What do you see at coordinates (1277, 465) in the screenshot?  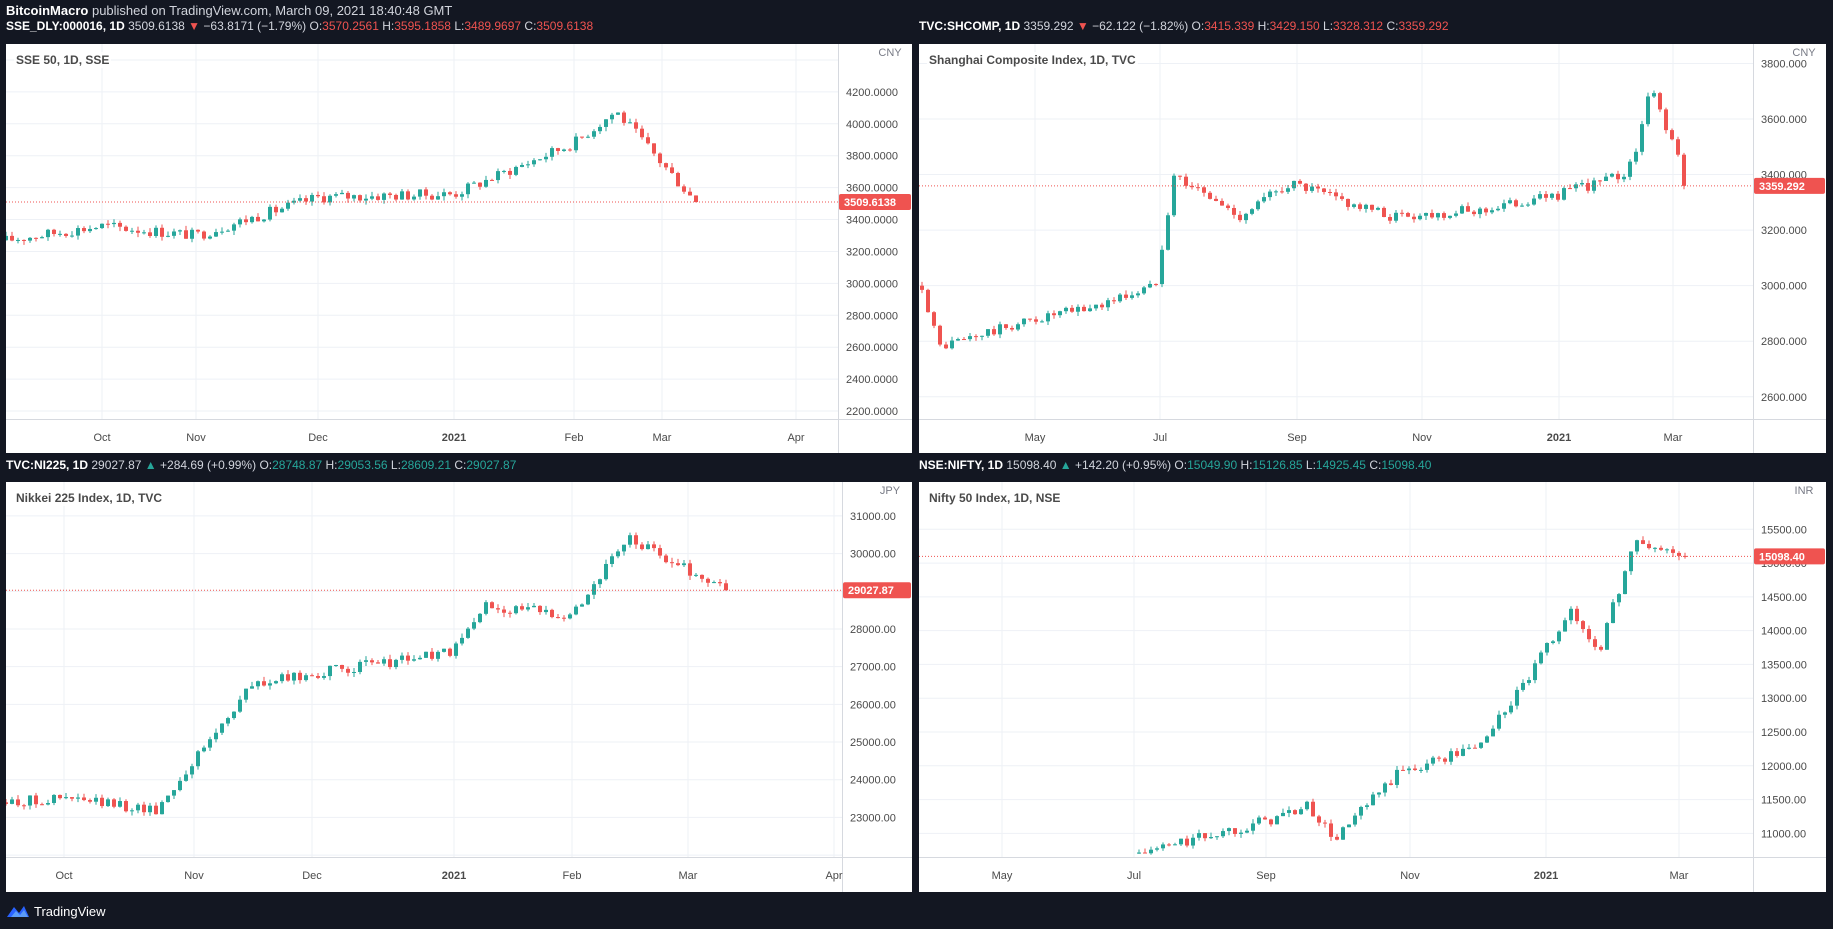 I see `high-value: 15126.85` at bounding box center [1277, 465].